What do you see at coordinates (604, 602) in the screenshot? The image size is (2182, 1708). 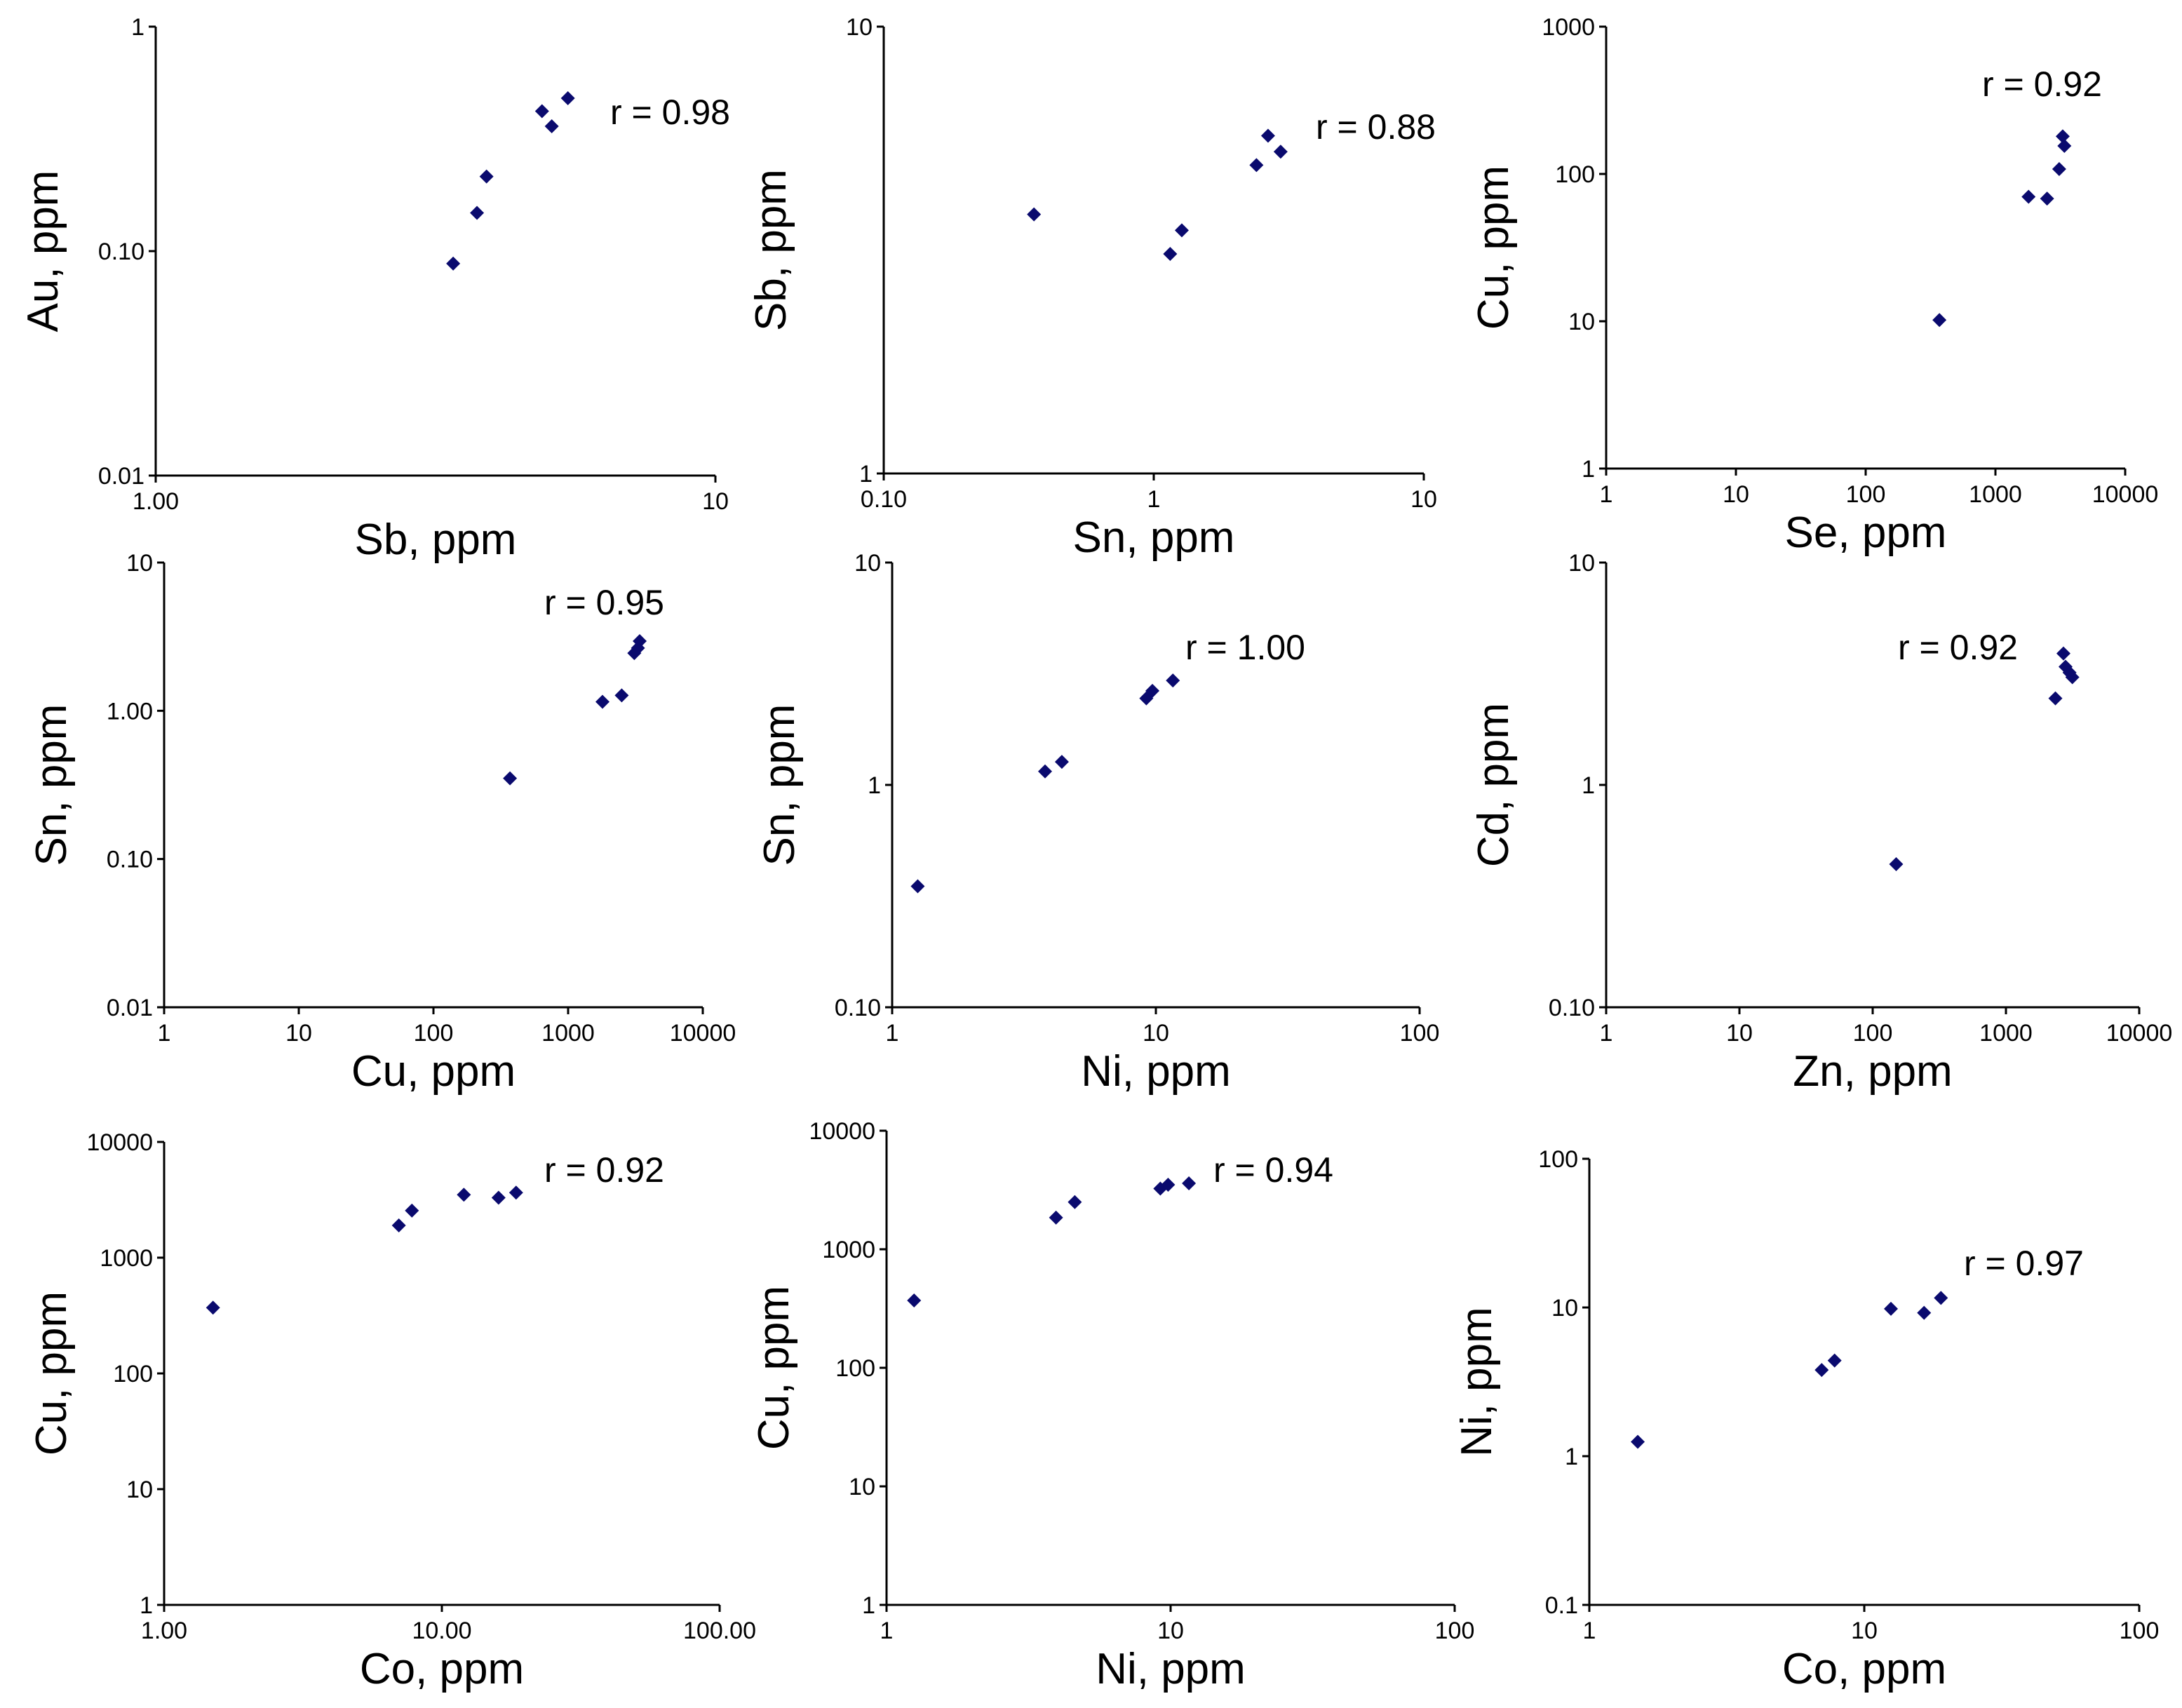 I see `correlation-label: r = 0.95` at bounding box center [604, 602].